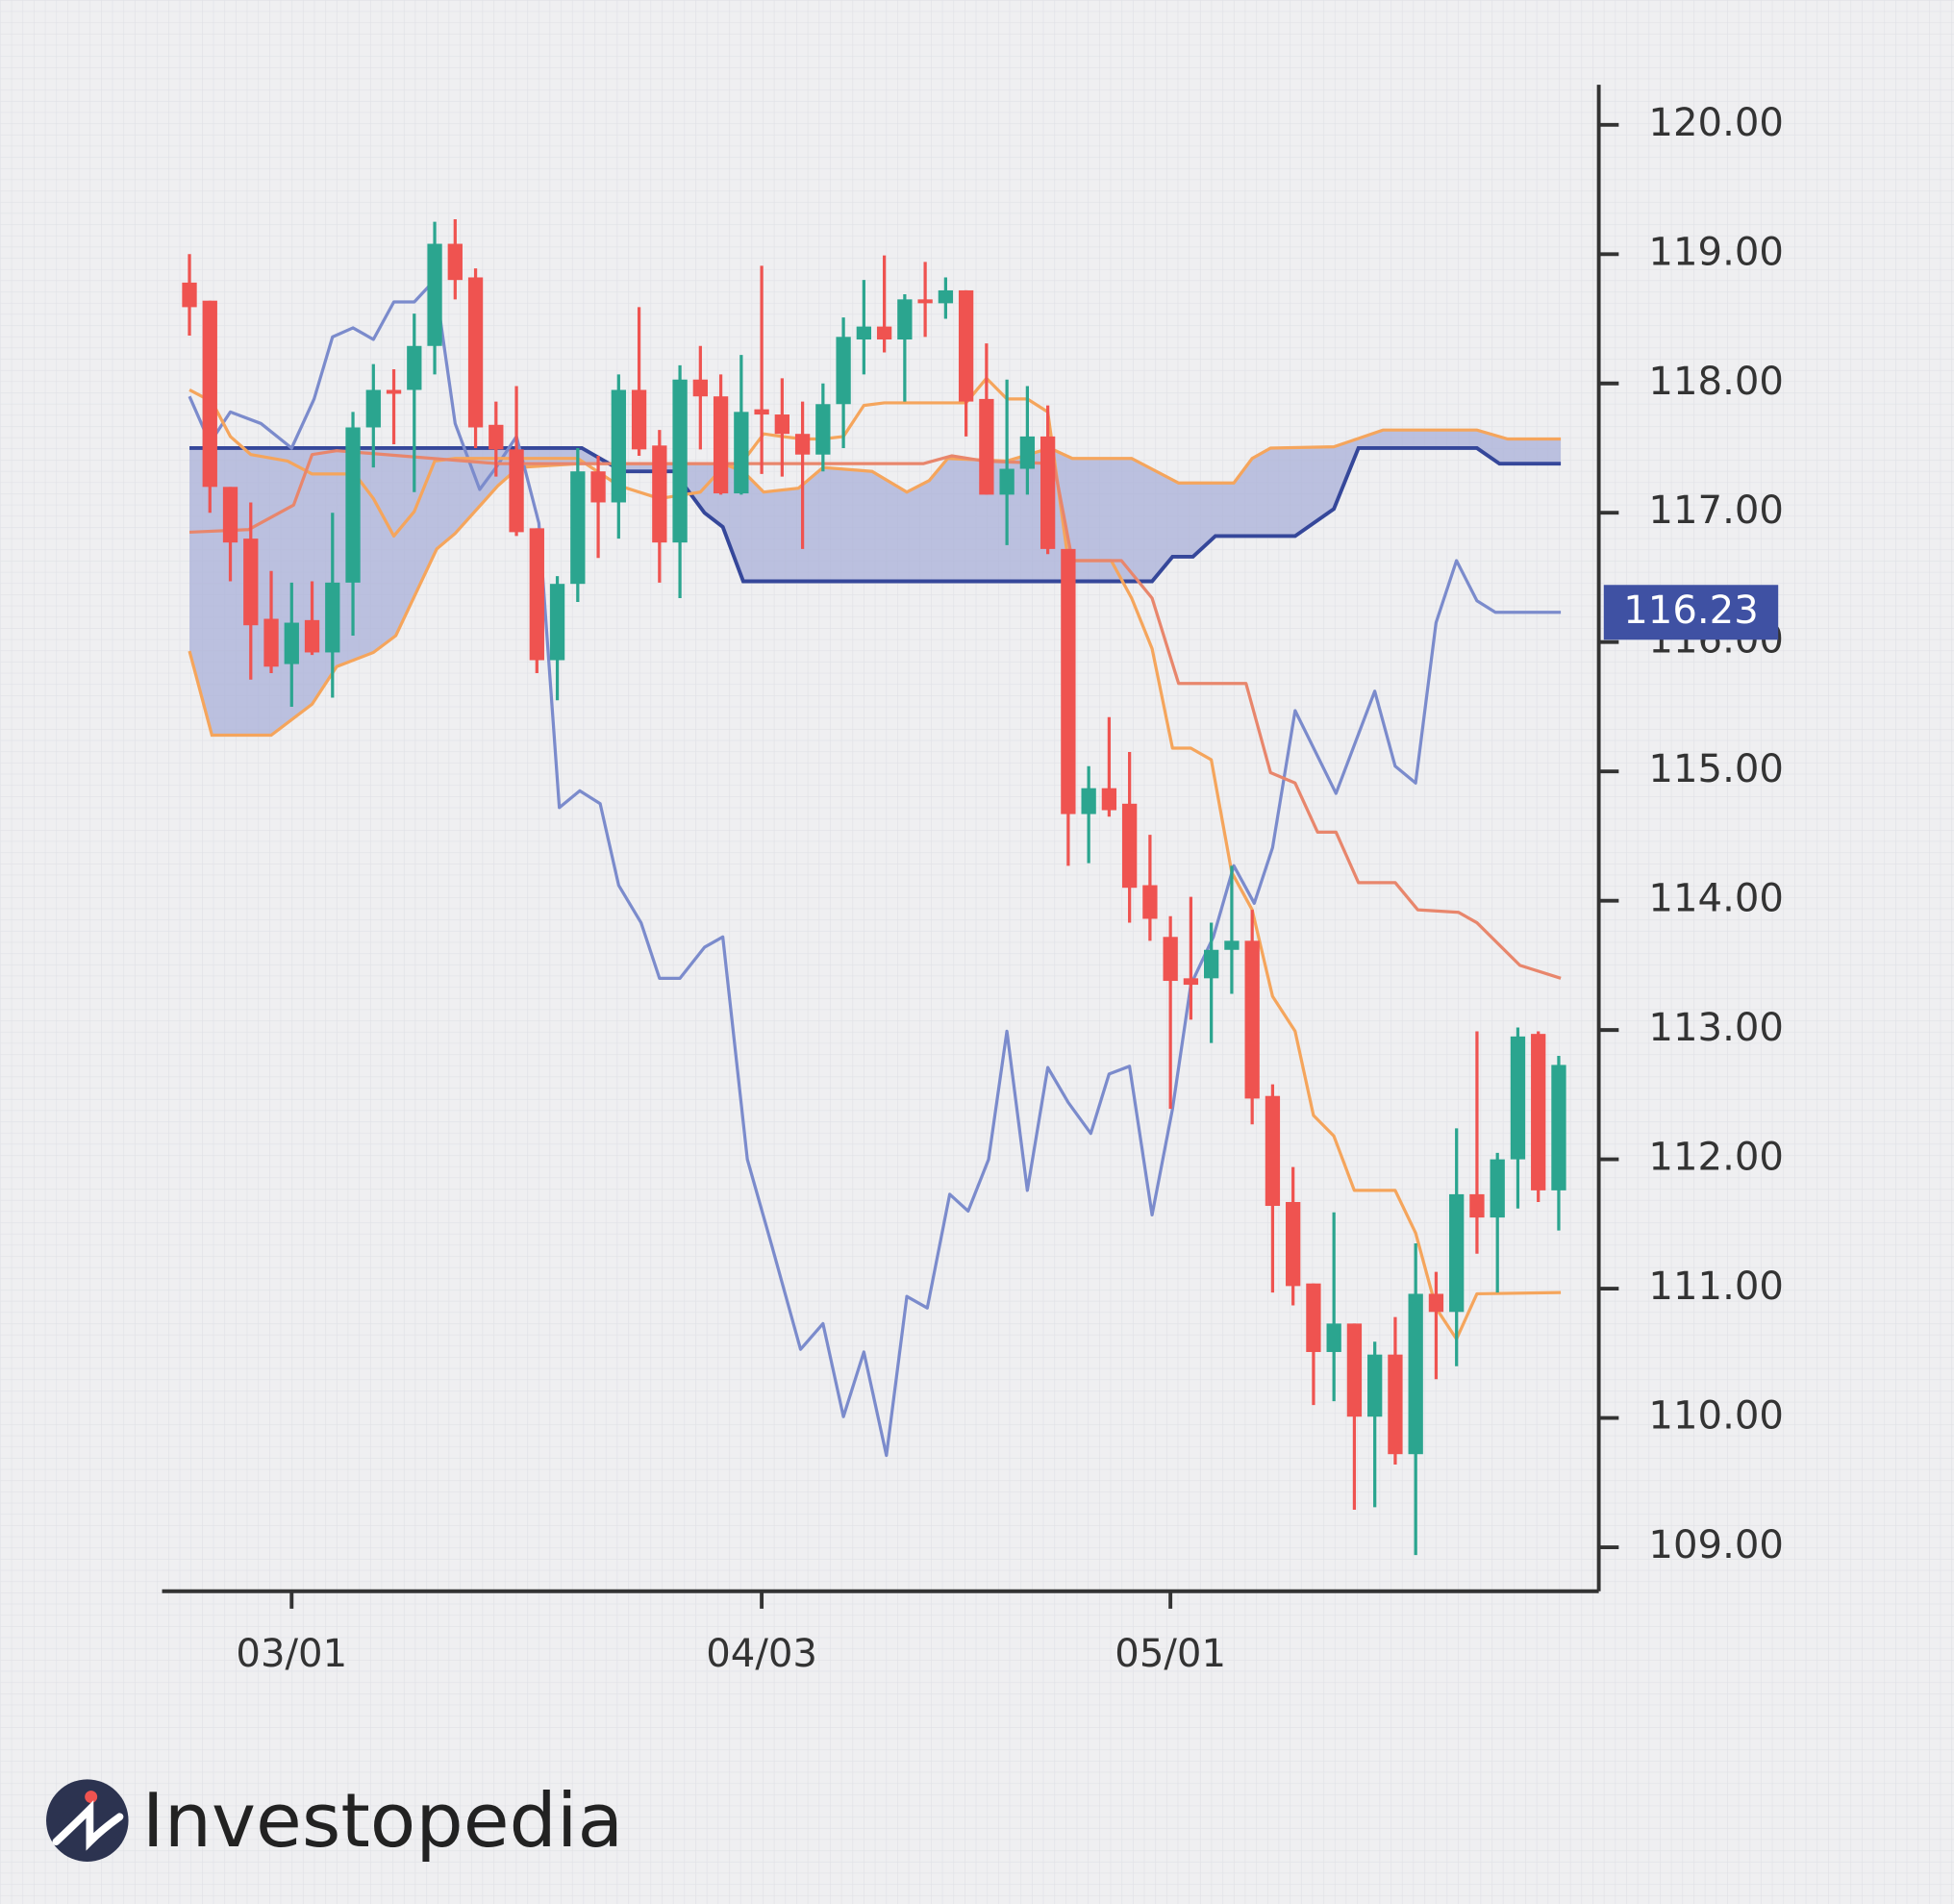  What do you see at coordinates (1716, 123) in the screenshot?
I see `y-tick-label: 120.00` at bounding box center [1716, 123].